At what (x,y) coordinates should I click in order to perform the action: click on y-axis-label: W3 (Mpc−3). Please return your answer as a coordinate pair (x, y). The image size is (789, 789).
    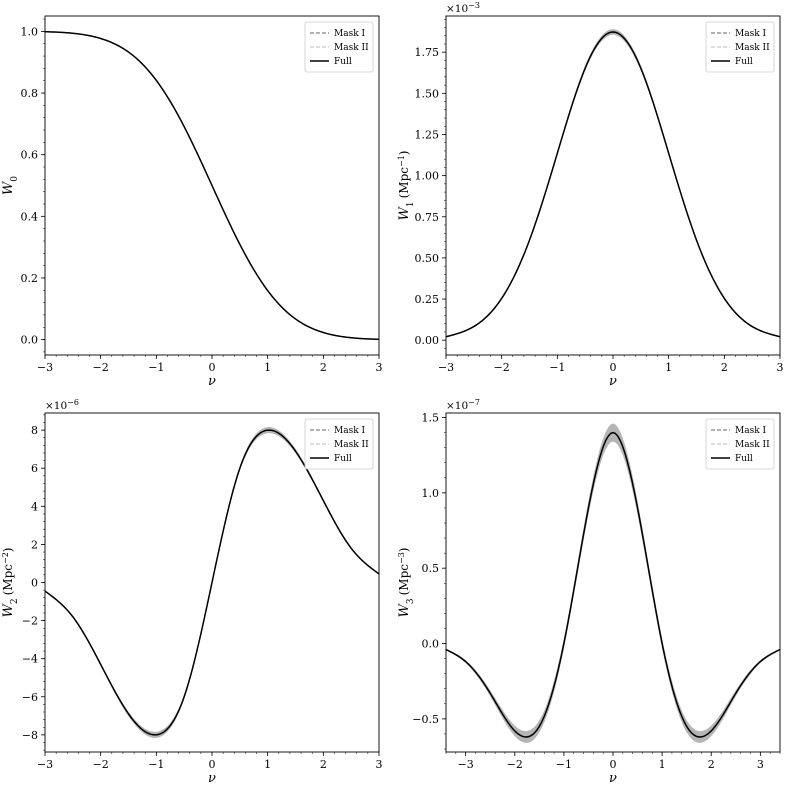
    Looking at the image, I should click on (407, 583).